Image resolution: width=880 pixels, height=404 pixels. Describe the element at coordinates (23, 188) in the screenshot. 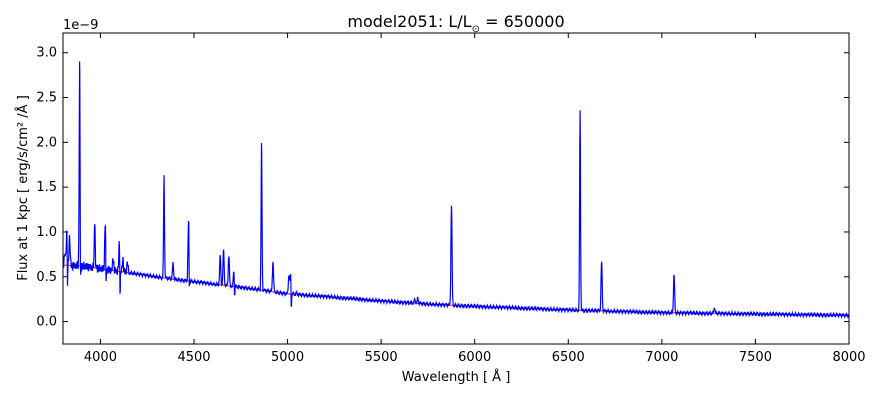

I see `y-axis-label: Flux at 1 kpc [ erg/s/cm² /Å ]` at that location.